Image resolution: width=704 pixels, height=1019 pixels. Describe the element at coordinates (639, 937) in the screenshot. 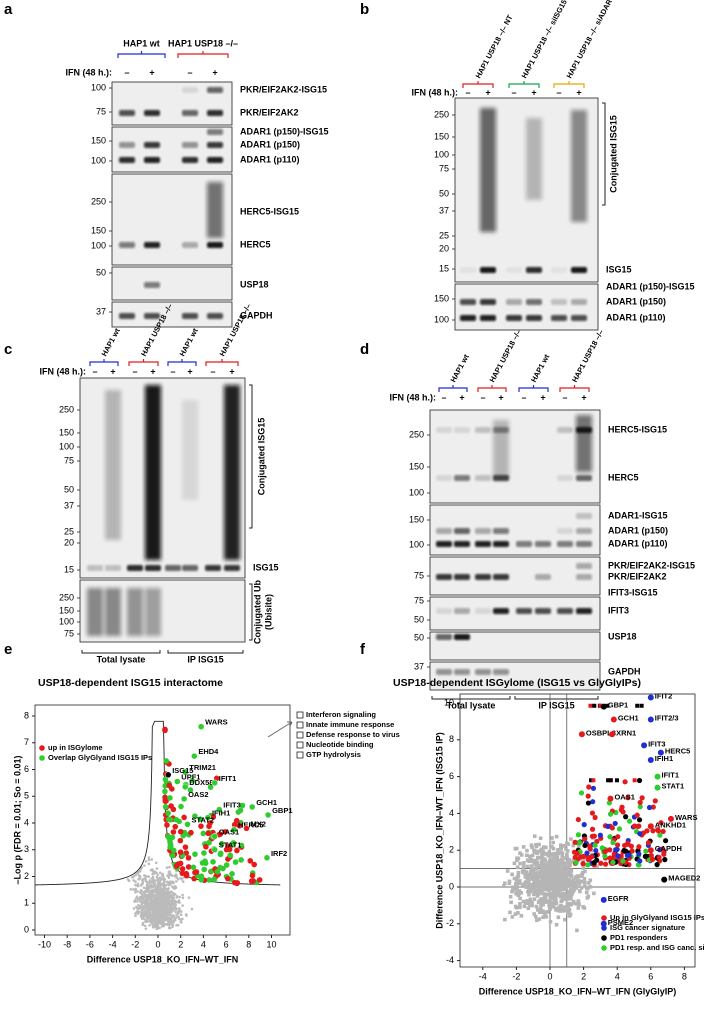

I see `legend-label: PD1 responders` at that location.